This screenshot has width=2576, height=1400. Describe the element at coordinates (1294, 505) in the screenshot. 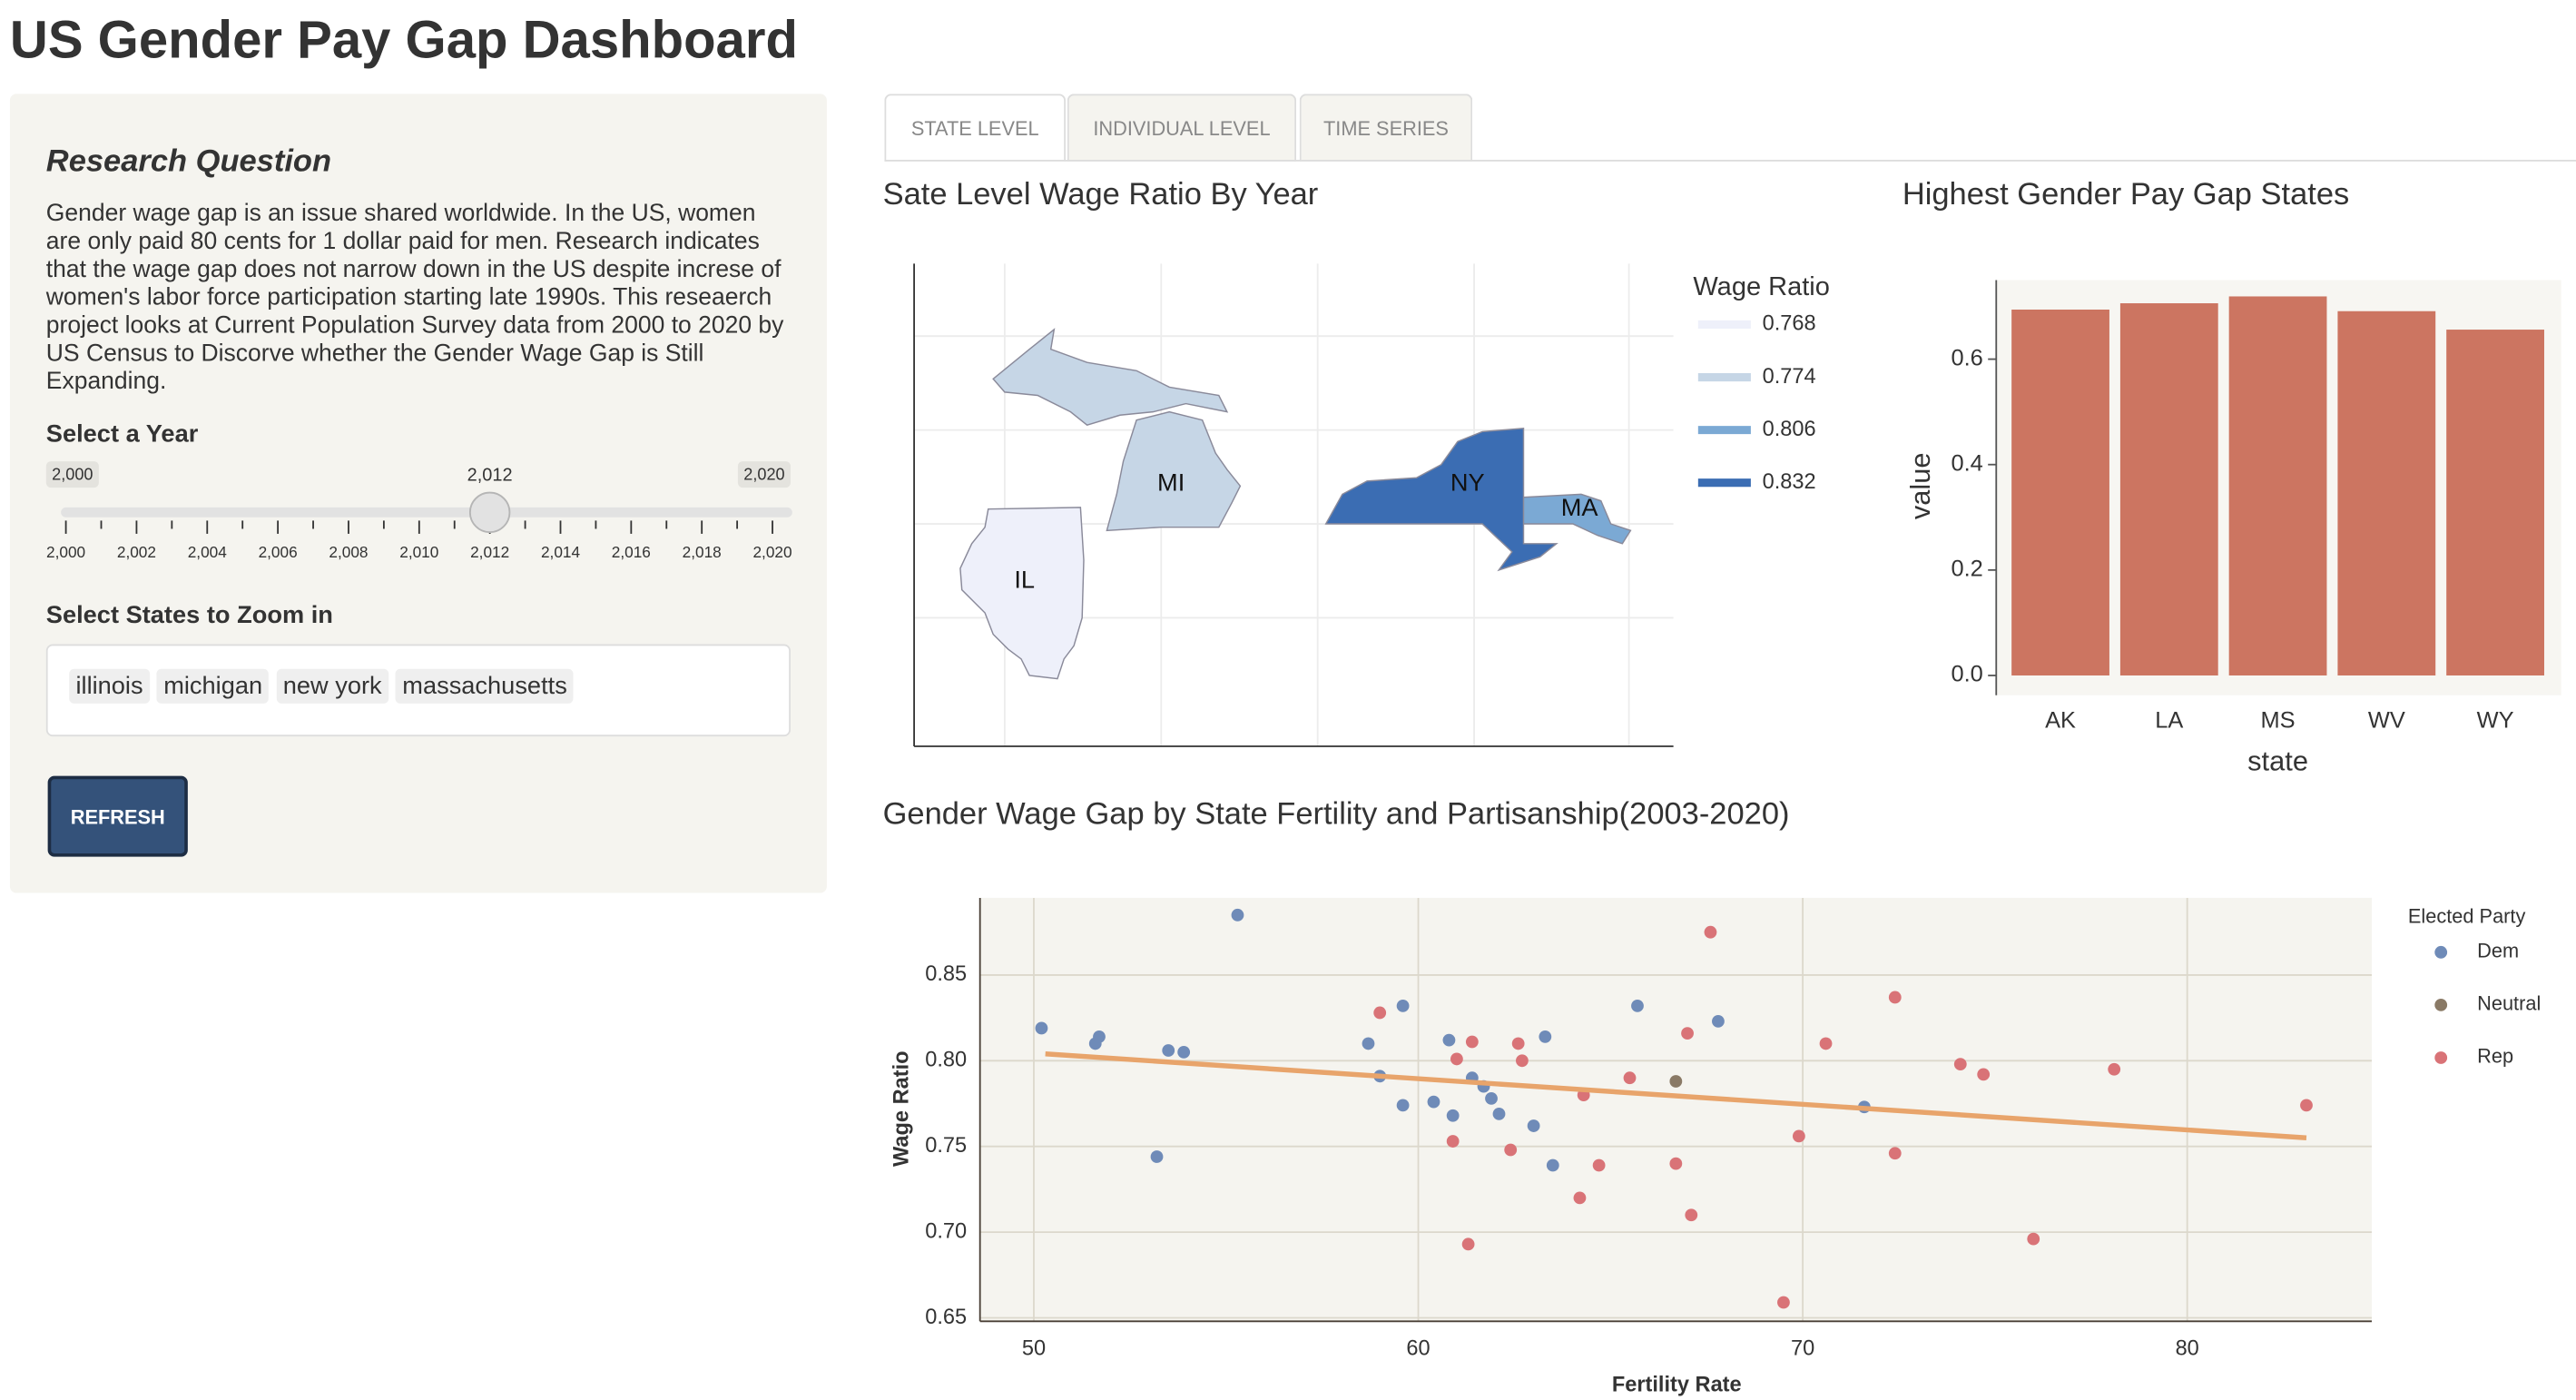

I see `map-grid` at that location.